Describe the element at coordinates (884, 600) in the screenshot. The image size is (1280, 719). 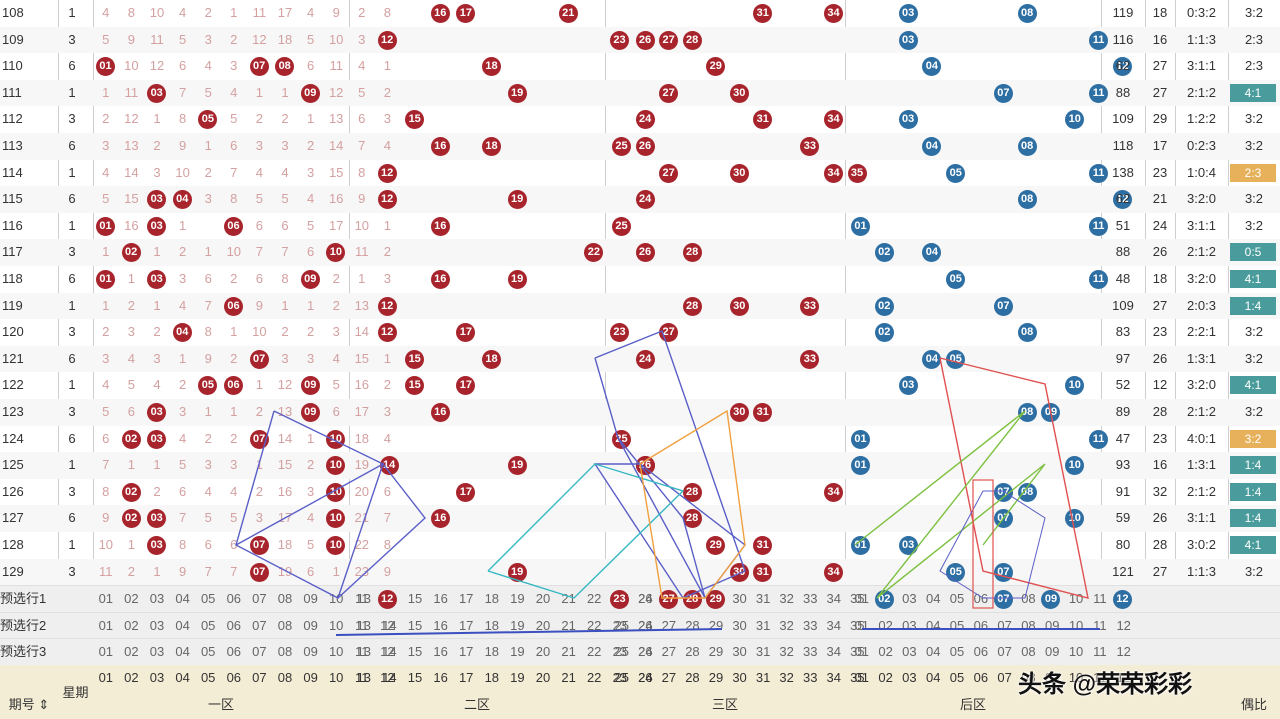
I see `picked-blue-ball: 02` at that location.